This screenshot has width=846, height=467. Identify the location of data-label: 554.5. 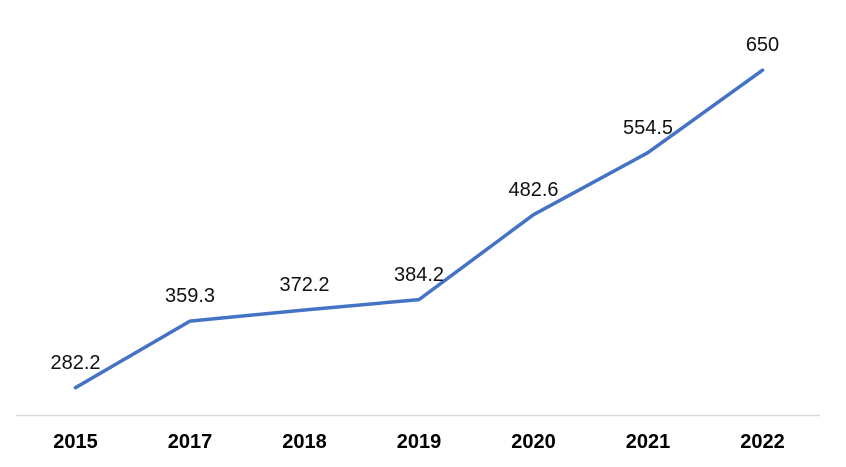
(648, 127).